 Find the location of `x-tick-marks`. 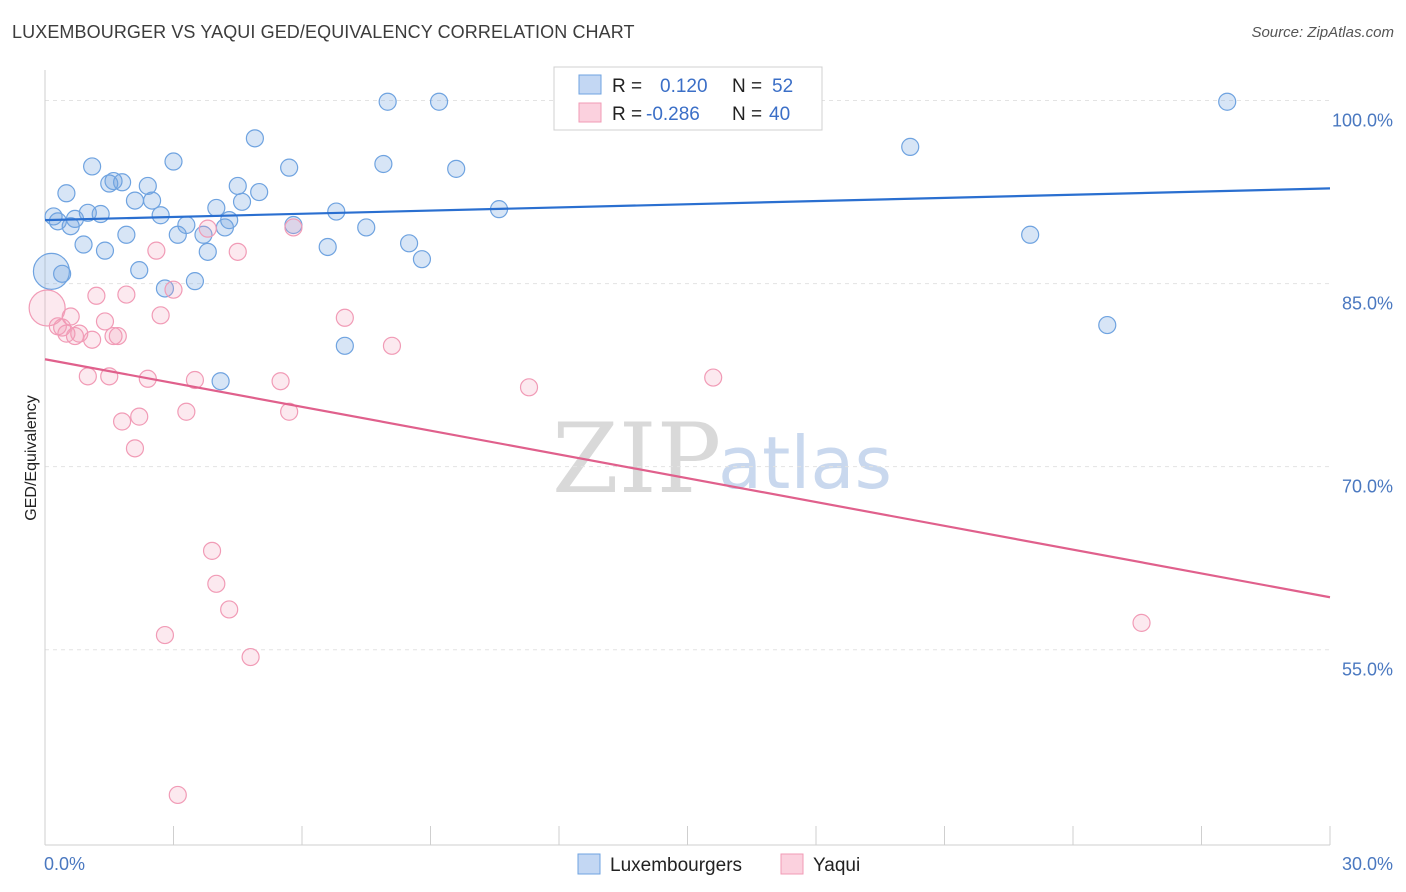

x-tick-marks is located at coordinates (752, 835).